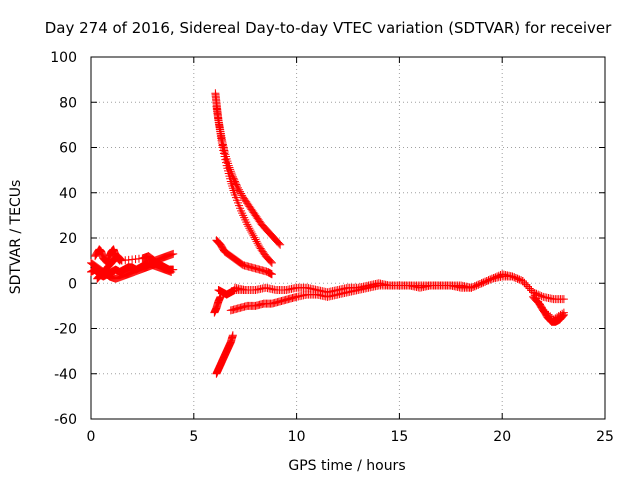  What do you see at coordinates (72, 284) in the screenshot?
I see `y-tick-label: 0` at bounding box center [72, 284].